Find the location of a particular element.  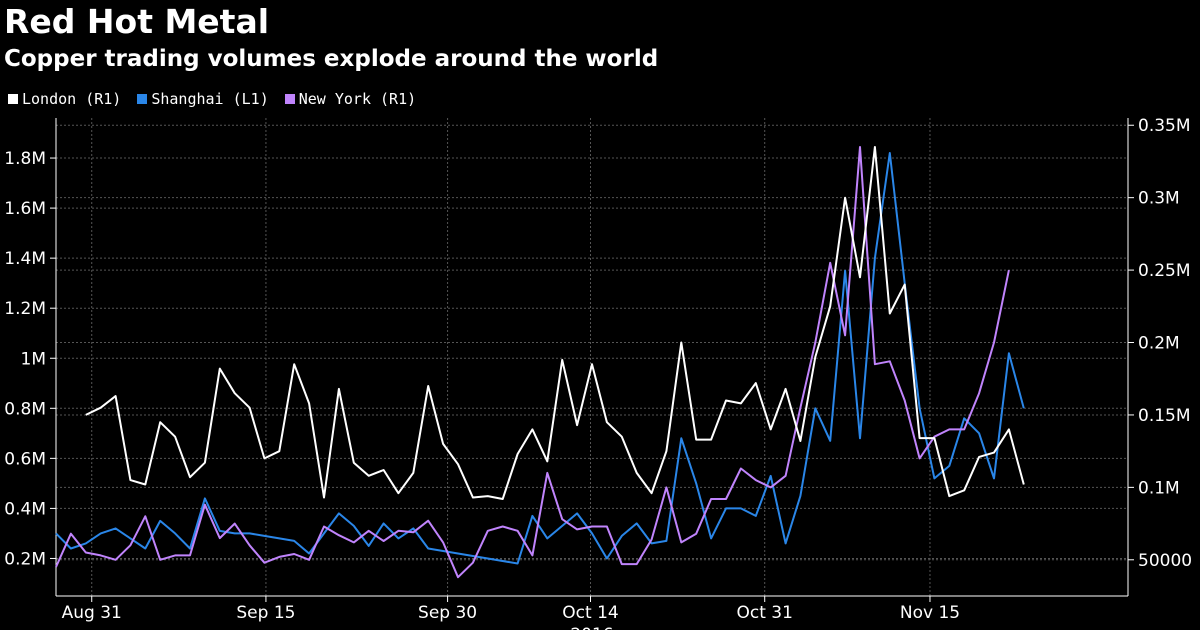

y-tick-label-right: 0.25M is located at coordinates (1164, 271).